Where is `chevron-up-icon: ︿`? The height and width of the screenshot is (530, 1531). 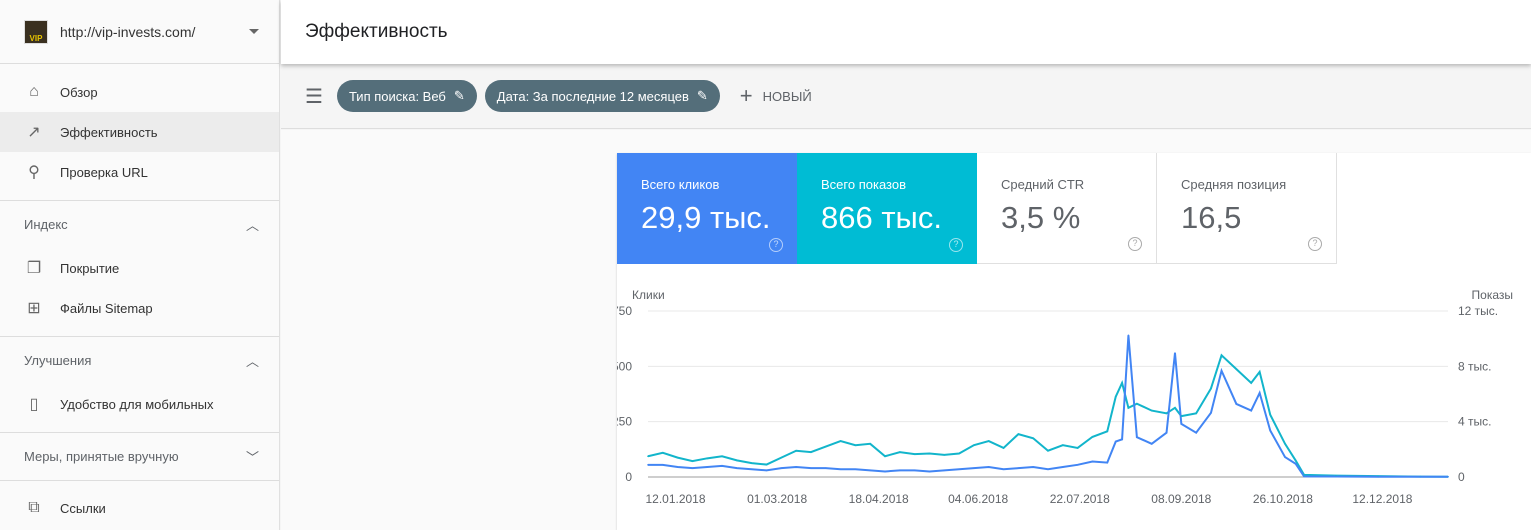 chevron-up-icon: ︿ is located at coordinates (252, 225).